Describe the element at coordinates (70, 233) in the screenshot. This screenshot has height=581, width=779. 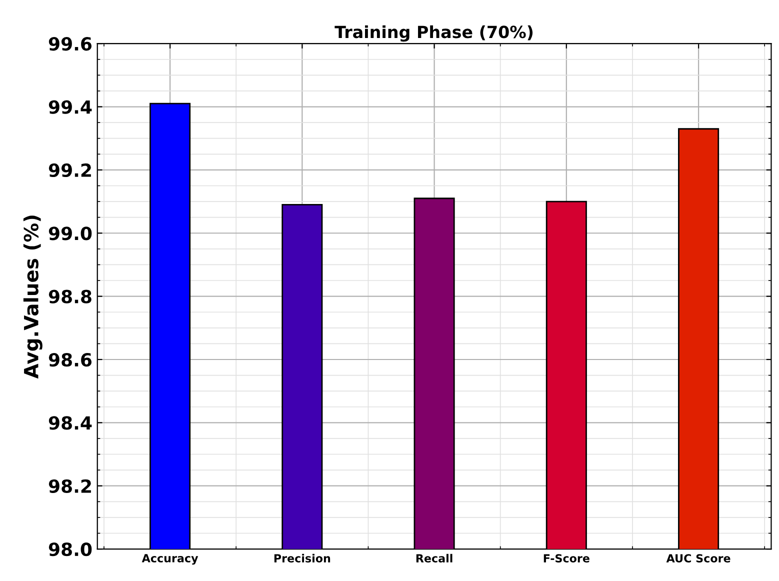
I see `y-tick-label: 99.0` at that location.